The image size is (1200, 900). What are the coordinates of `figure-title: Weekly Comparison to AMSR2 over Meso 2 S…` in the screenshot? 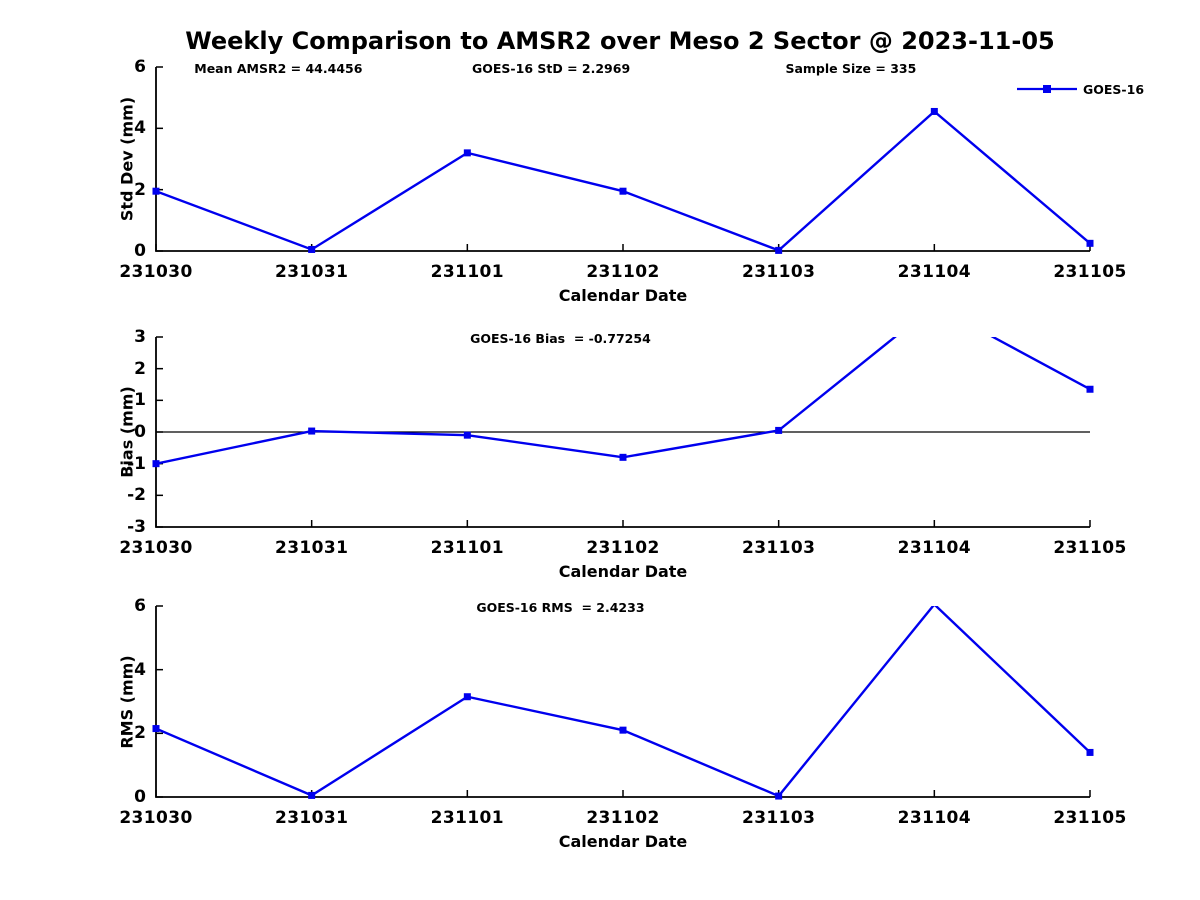 It's located at (620, 41).